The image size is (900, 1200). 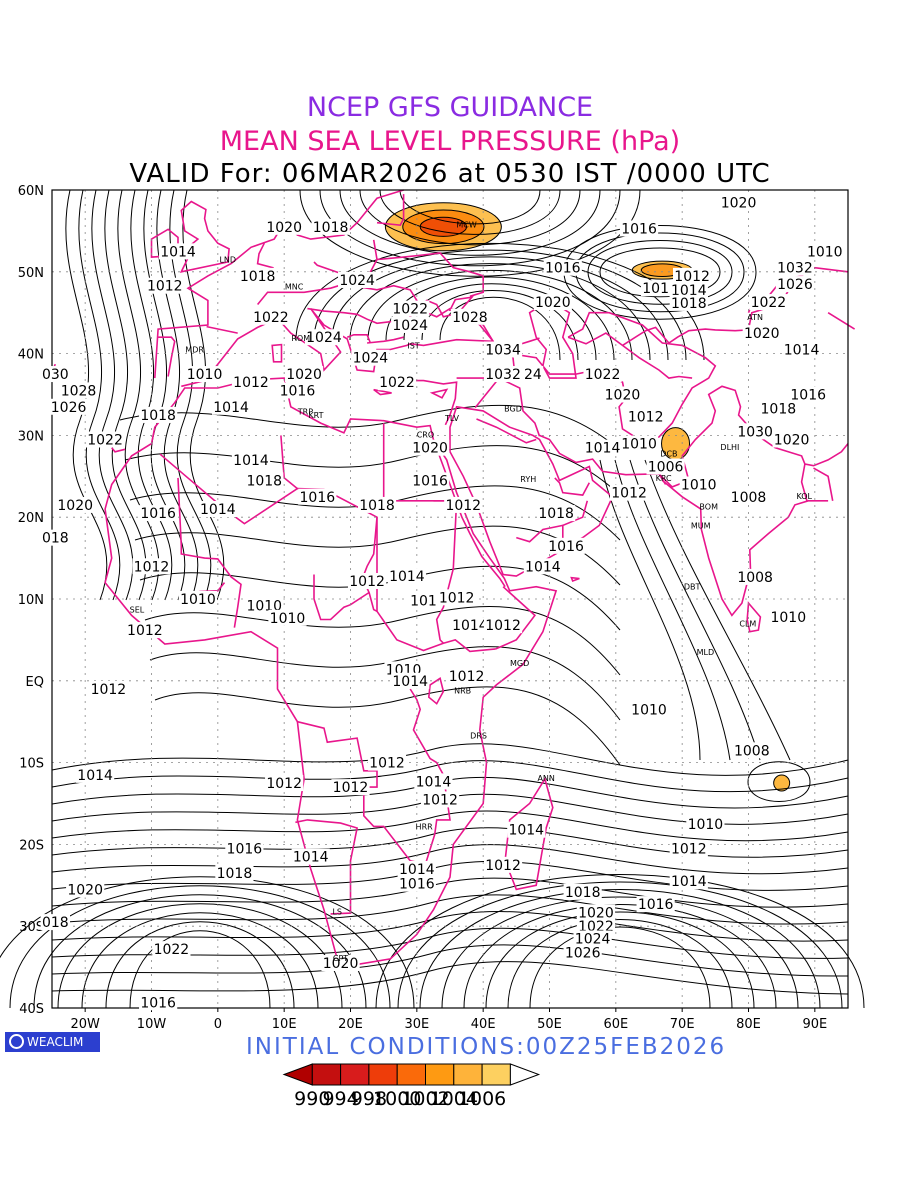 I want to click on lat-tick-label: 30S, so click(x=31, y=927).